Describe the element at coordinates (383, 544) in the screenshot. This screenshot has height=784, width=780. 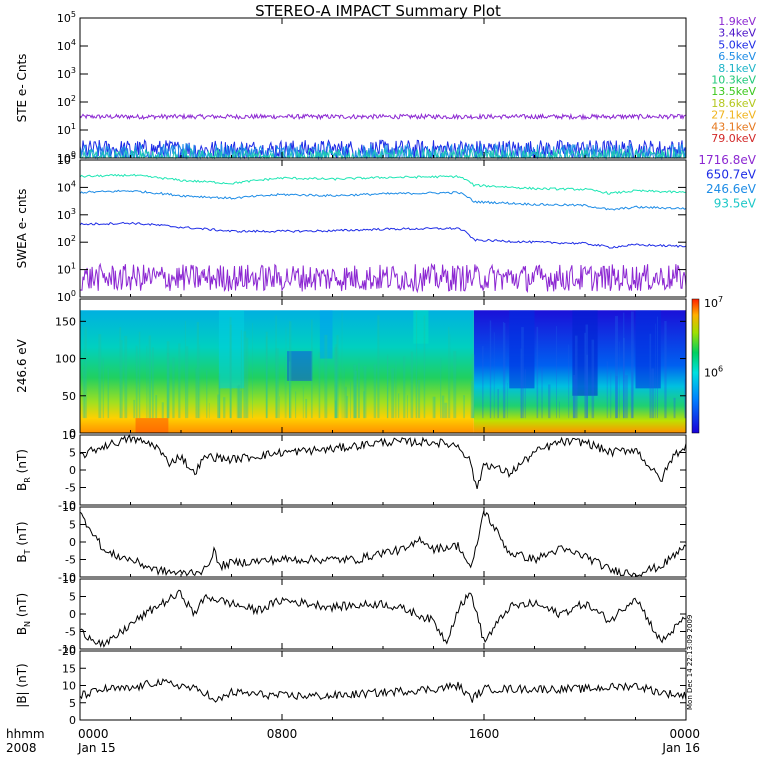
I see `series-bt-bt` at that location.